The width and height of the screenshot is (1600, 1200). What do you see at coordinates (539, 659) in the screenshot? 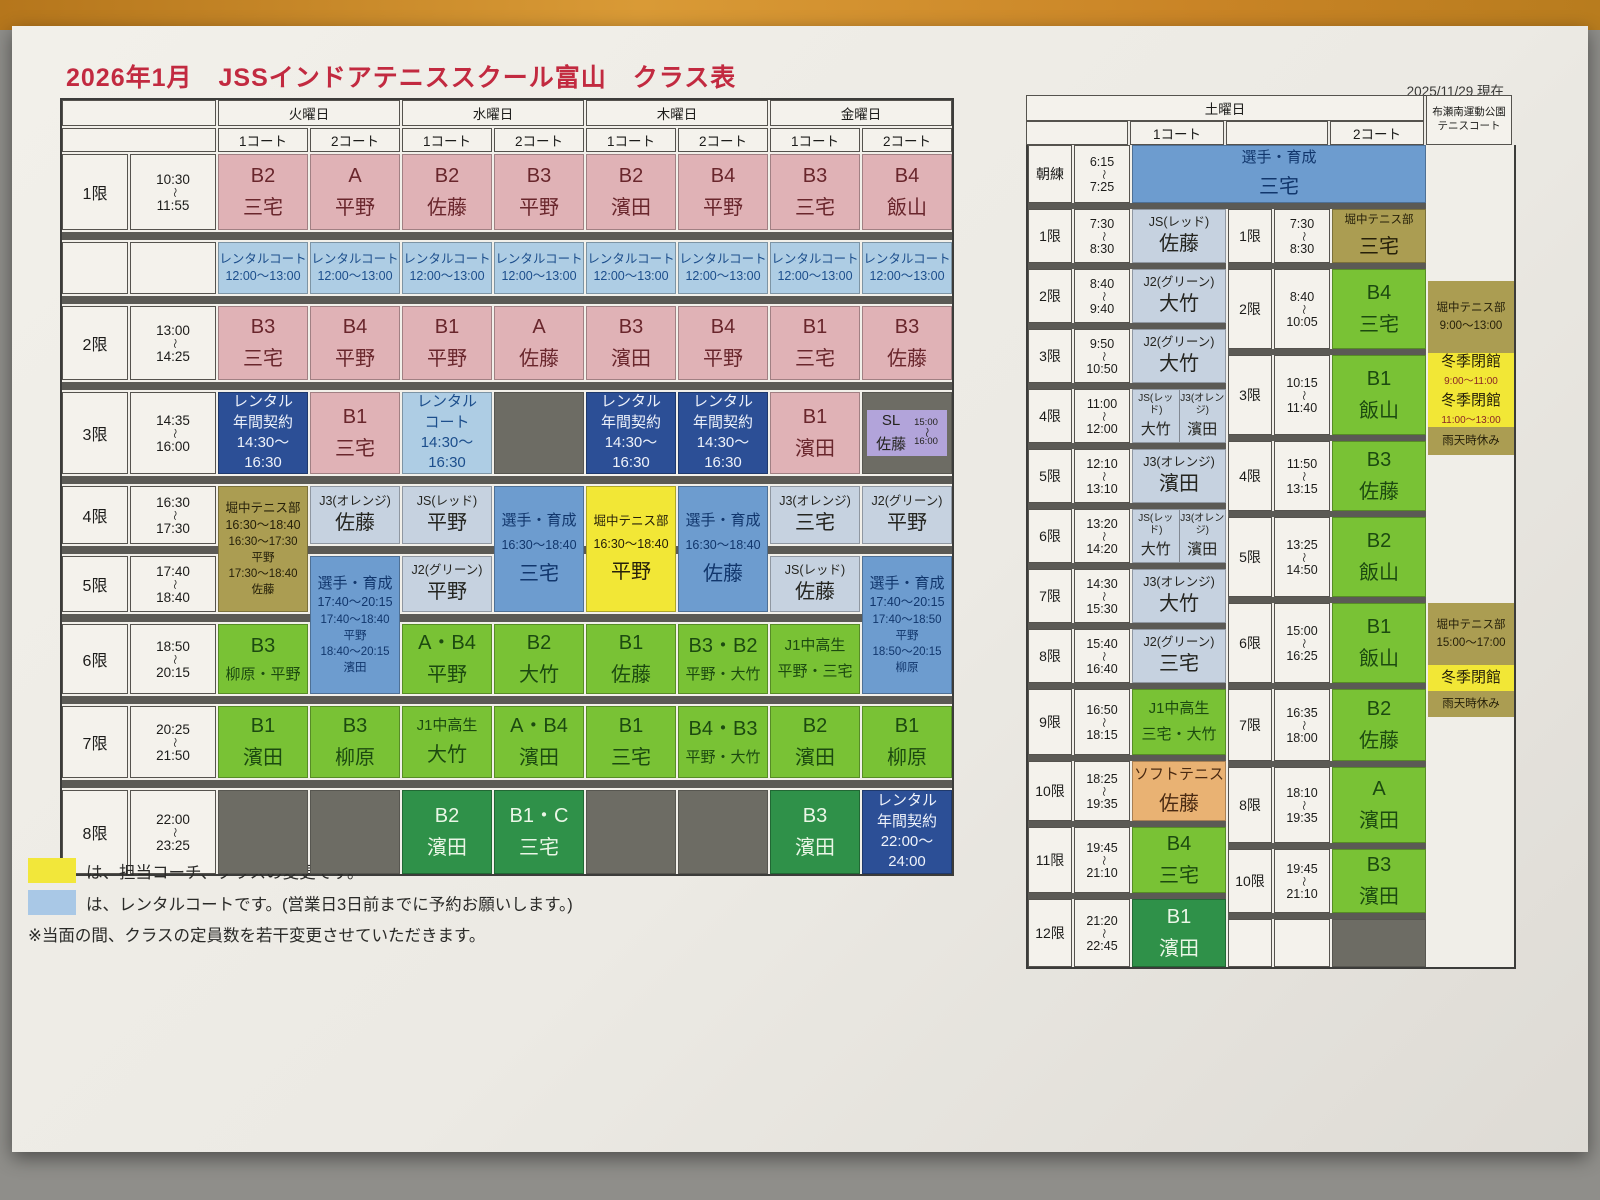
I see `class-cell: B2 大竹` at bounding box center [539, 659].